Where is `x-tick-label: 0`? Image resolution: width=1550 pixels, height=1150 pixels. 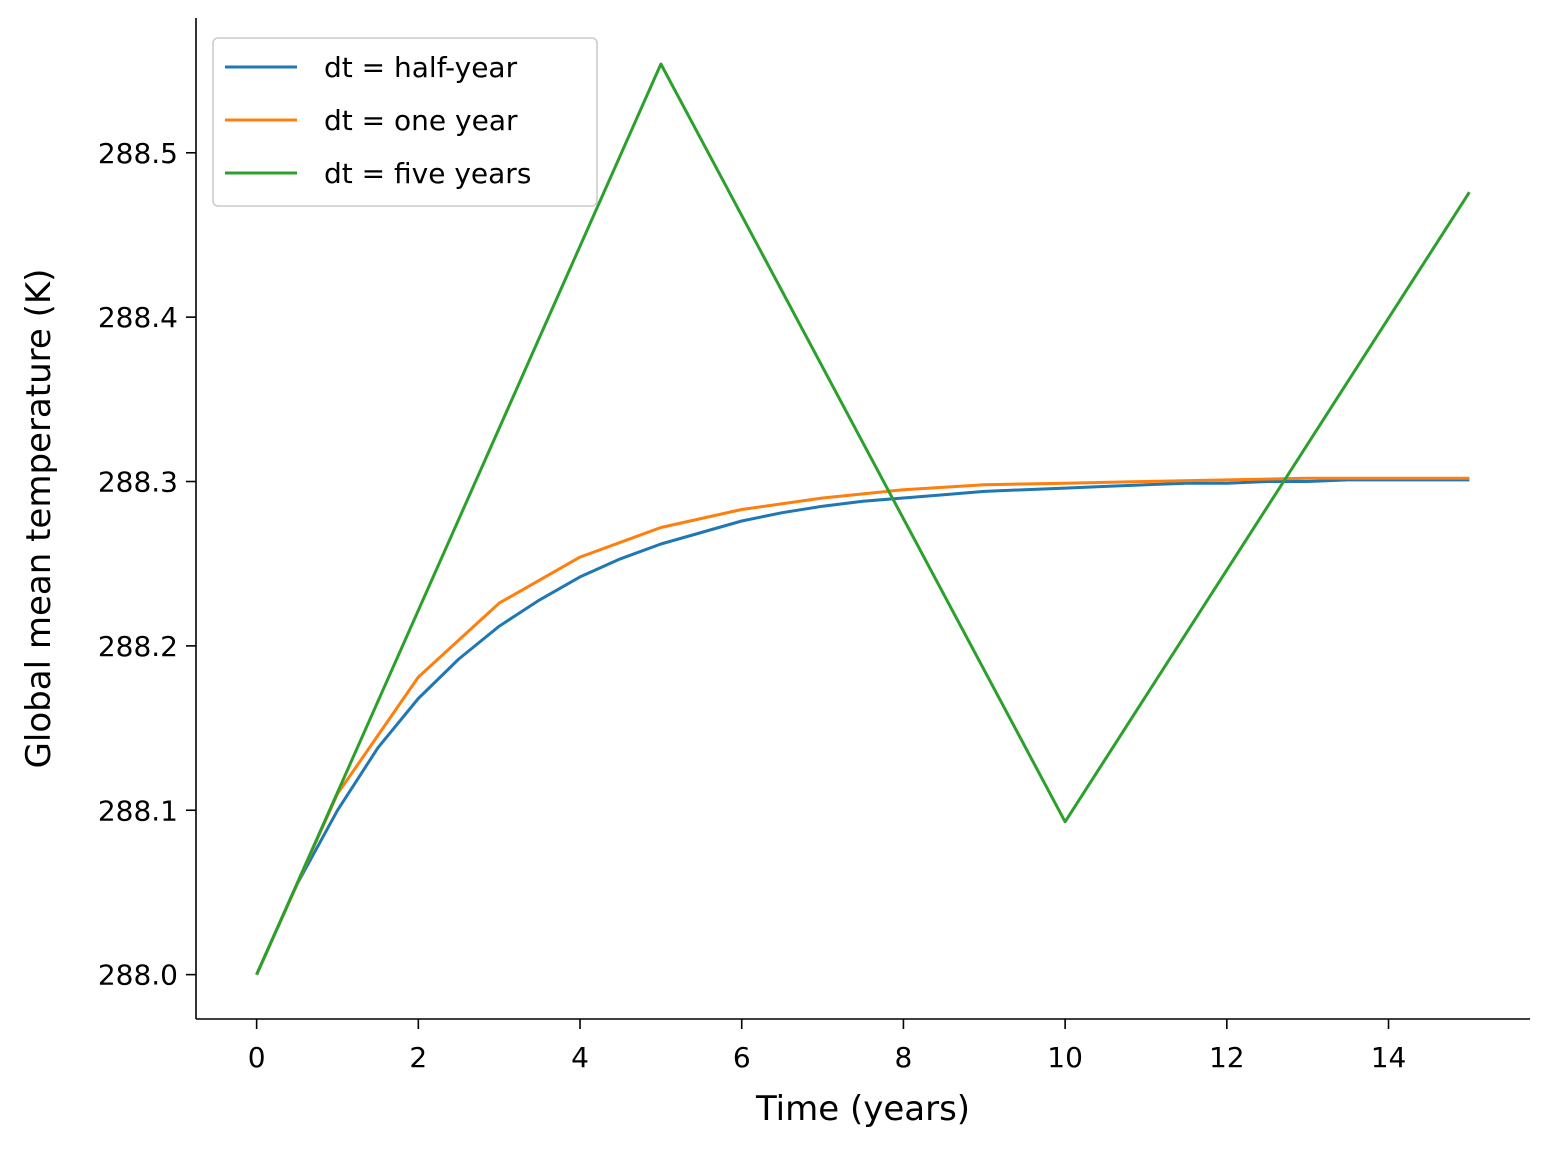 x-tick-label: 0 is located at coordinates (257, 1057).